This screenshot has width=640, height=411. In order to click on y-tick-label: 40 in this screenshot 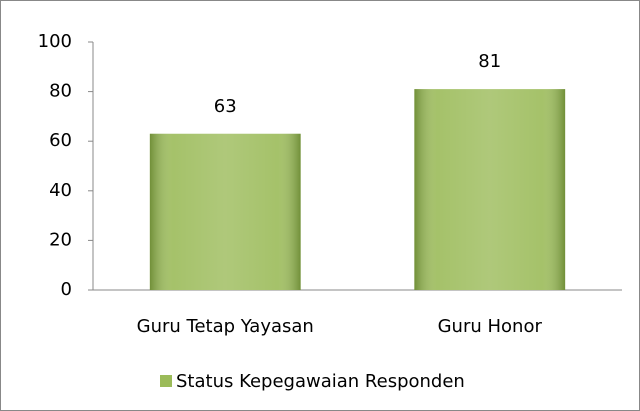, I will do `click(60, 190)`.